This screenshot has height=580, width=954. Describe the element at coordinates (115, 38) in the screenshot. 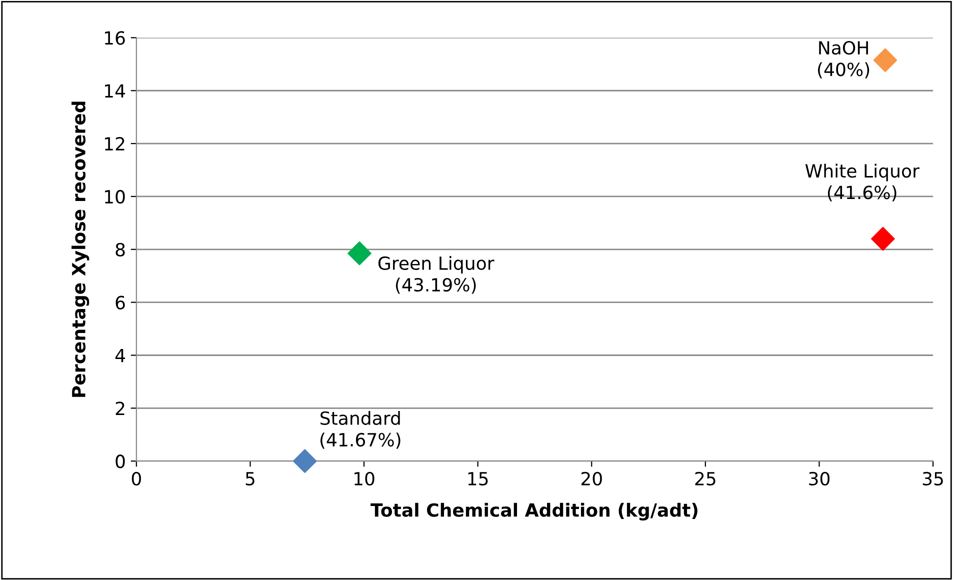

I see `y-tick-label: 16` at that location.